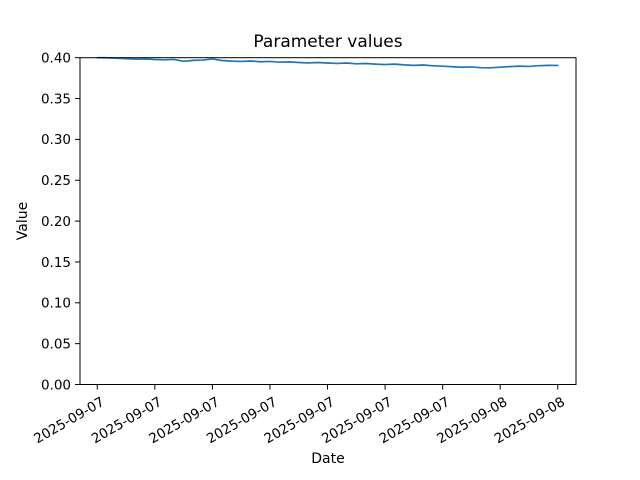 Image resolution: width=640 pixels, height=480 pixels. Describe the element at coordinates (56, 140) in the screenshot. I see `y-tick-label: 0.30` at that location.